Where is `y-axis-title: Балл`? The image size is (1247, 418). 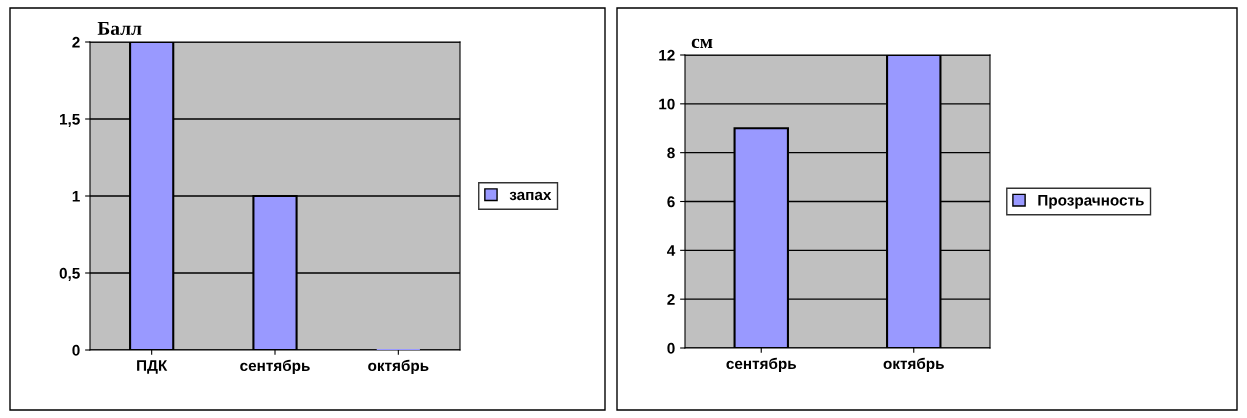 y-axis-title: Балл is located at coordinates (119, 28).